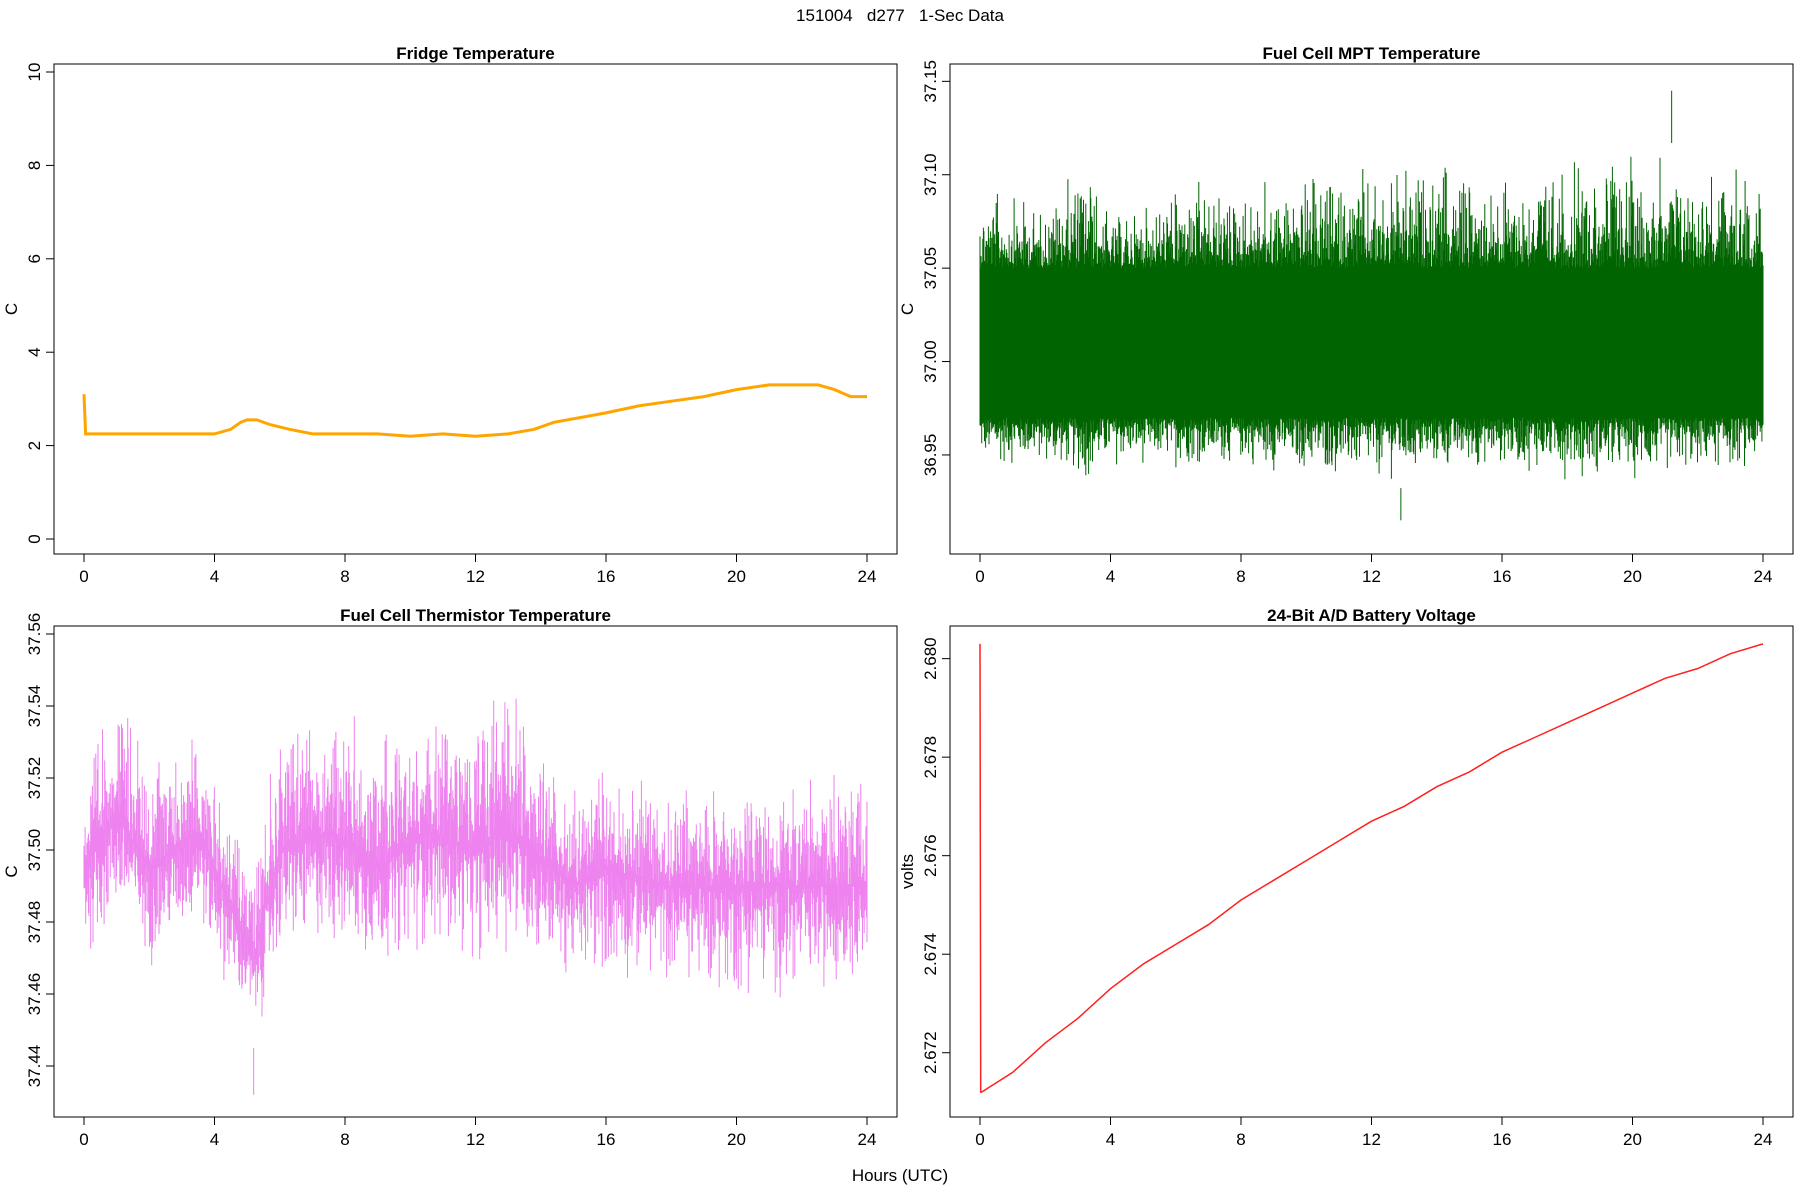 The width and height of the screenshot is (1800, 1200). What do you see at coordinates (907, 871) in the screenshot?
I see `y-axis-label: volts` at bounding box center [907, 871].